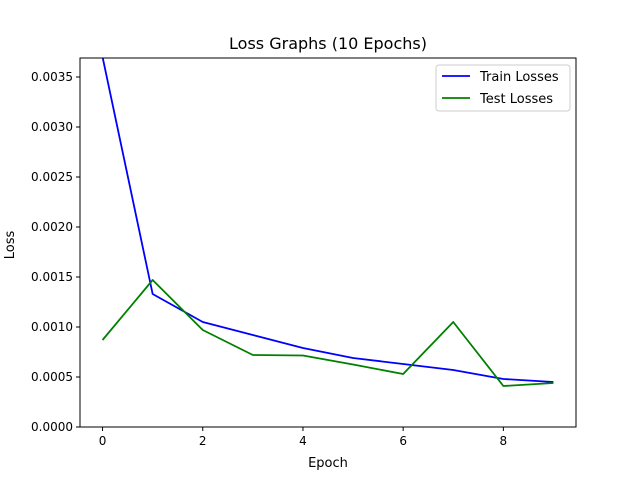 The image size is (640, 480). Describe the element at coordinates (303, 441) in the screenshot. I see `x-tick-label: 4` at that location.